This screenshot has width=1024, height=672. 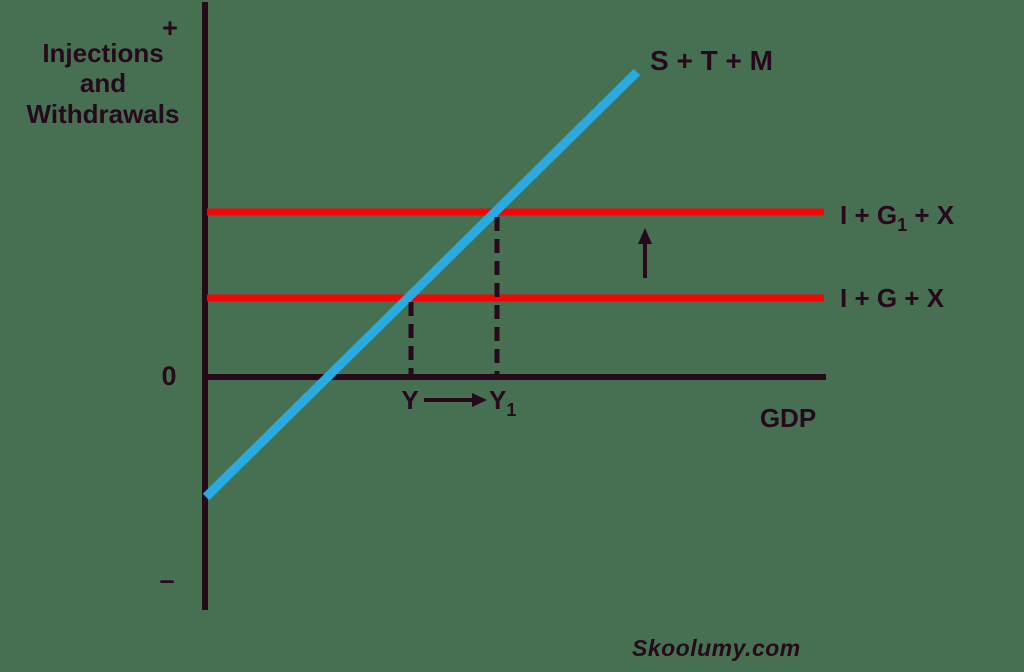 What do you see at coordinates (455, 400) in the screenshot?
I see `y-to-y1-arrow` at bounding box center [455, 400].